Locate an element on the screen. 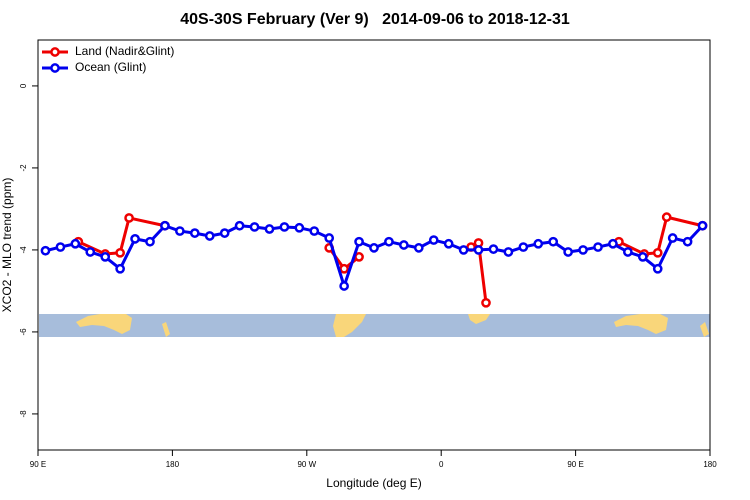  y-axis-label: XCO2 - MLO trend (ppm) is located at coordinates (7, 245).